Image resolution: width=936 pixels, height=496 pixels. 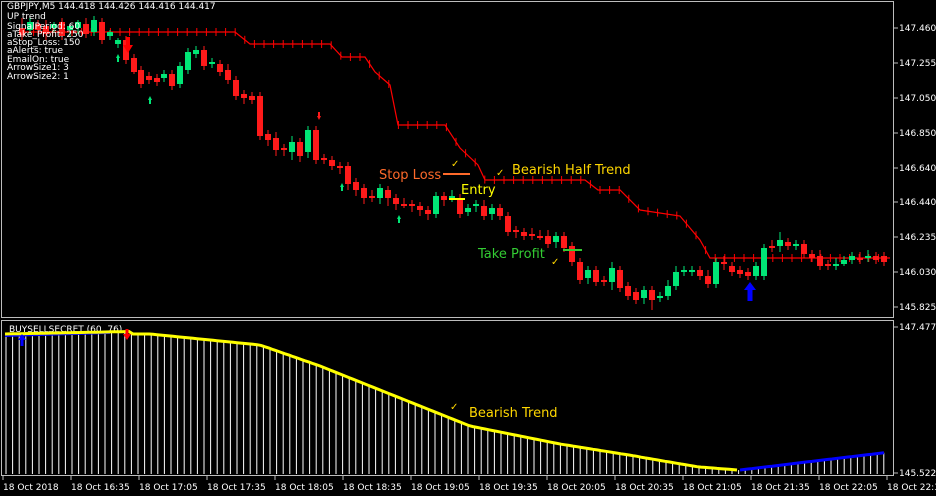 I want to click on price-axis-label: 147.050, so click(x=917, y=99).